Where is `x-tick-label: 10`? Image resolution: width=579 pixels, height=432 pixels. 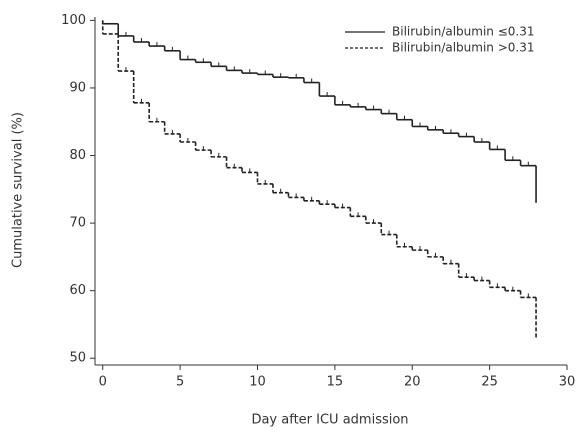
x-tick-label: 10 is located at coordinates (257, 382).